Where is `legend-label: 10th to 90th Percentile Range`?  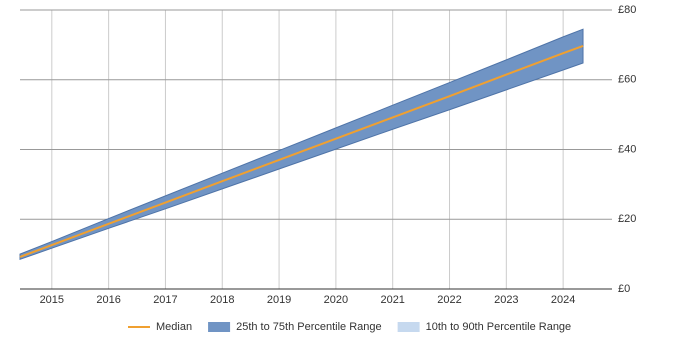
legend-label: 10th to 90th Percentile Range is located at coordinates (499, 327).